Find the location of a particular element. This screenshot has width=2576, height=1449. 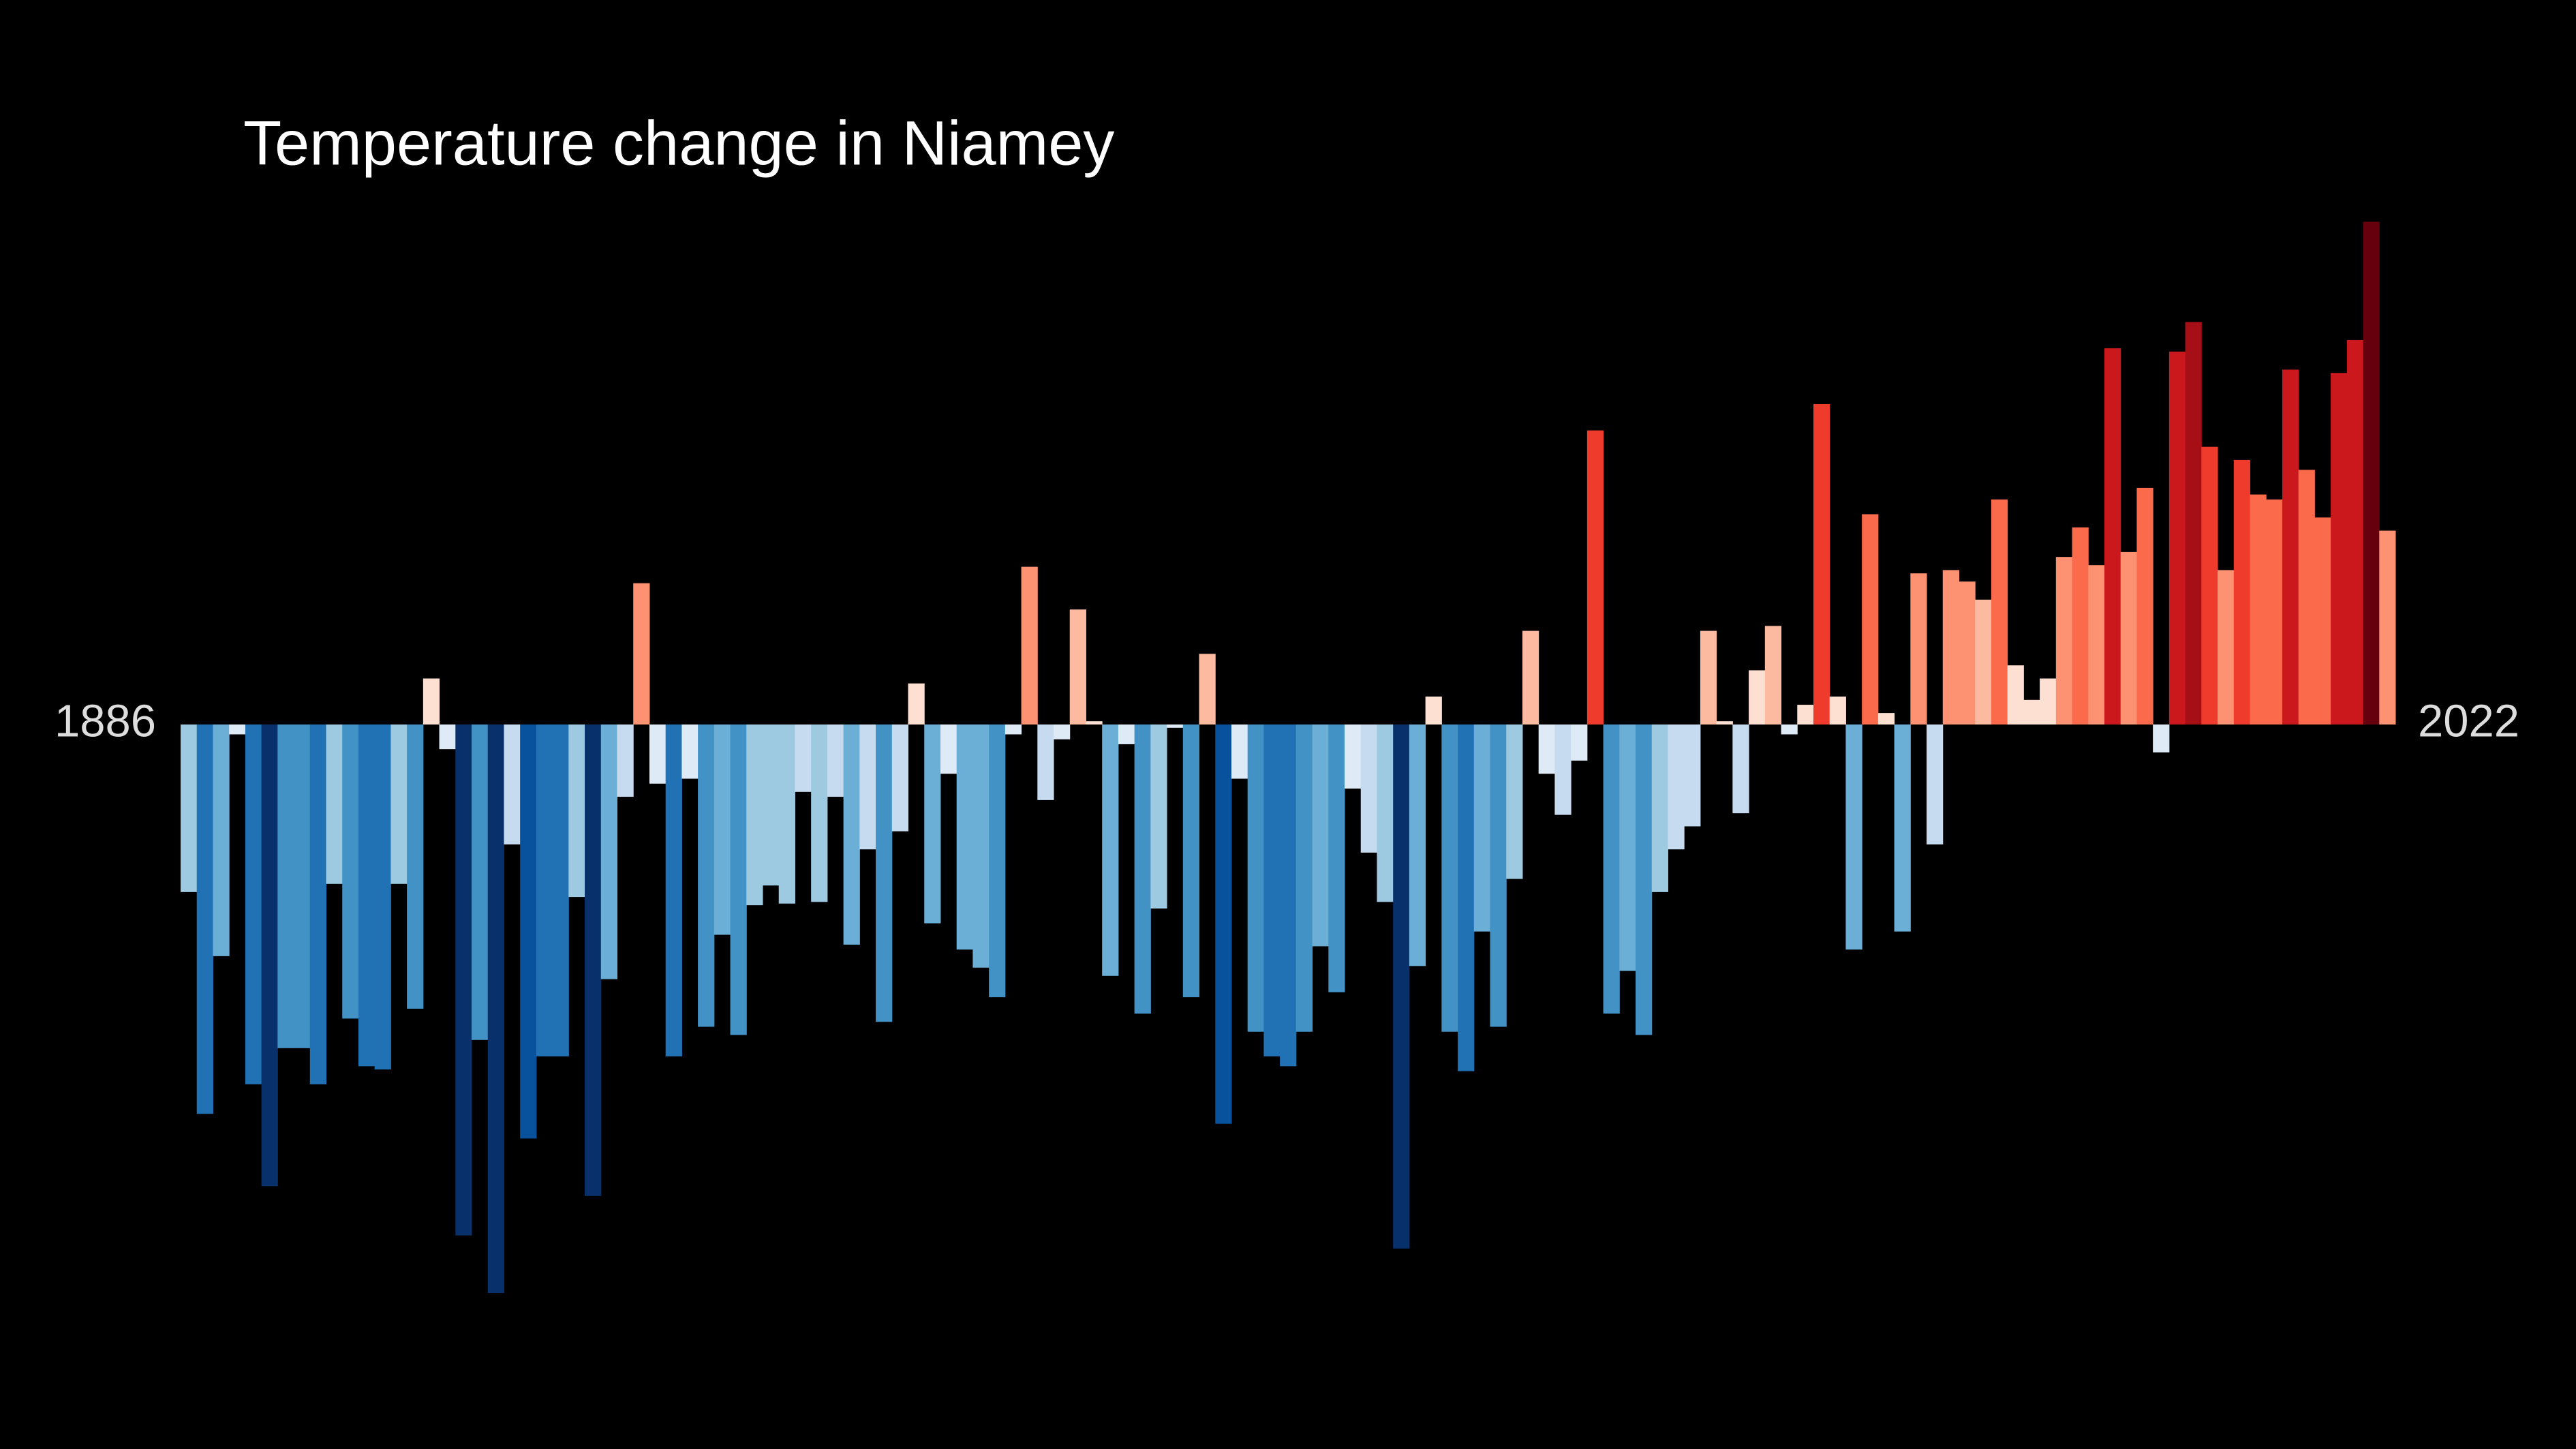

start-year-label: 1886 is located at coordinates (105, 722).